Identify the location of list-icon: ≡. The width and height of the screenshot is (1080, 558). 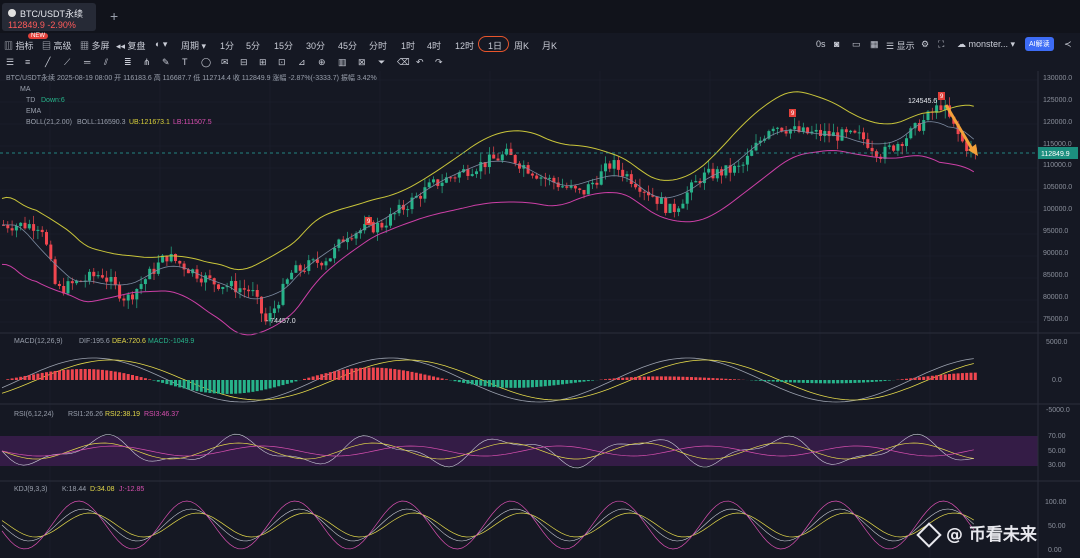
(28, 62).